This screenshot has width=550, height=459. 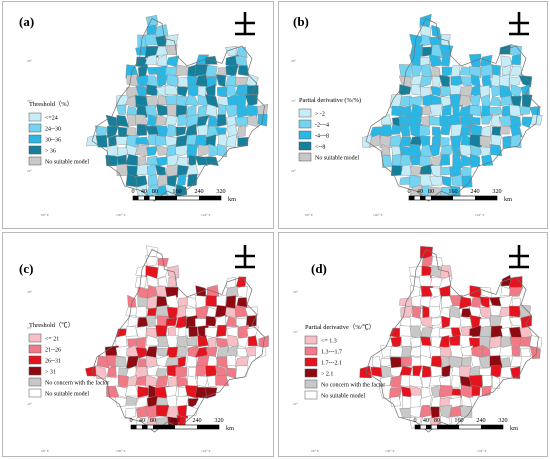 What do you see at coordinates (181, 424) in the screenshot?
I see `scale-bar: 0 40 80 160 240 320 km` at bounding box center [181, 424].